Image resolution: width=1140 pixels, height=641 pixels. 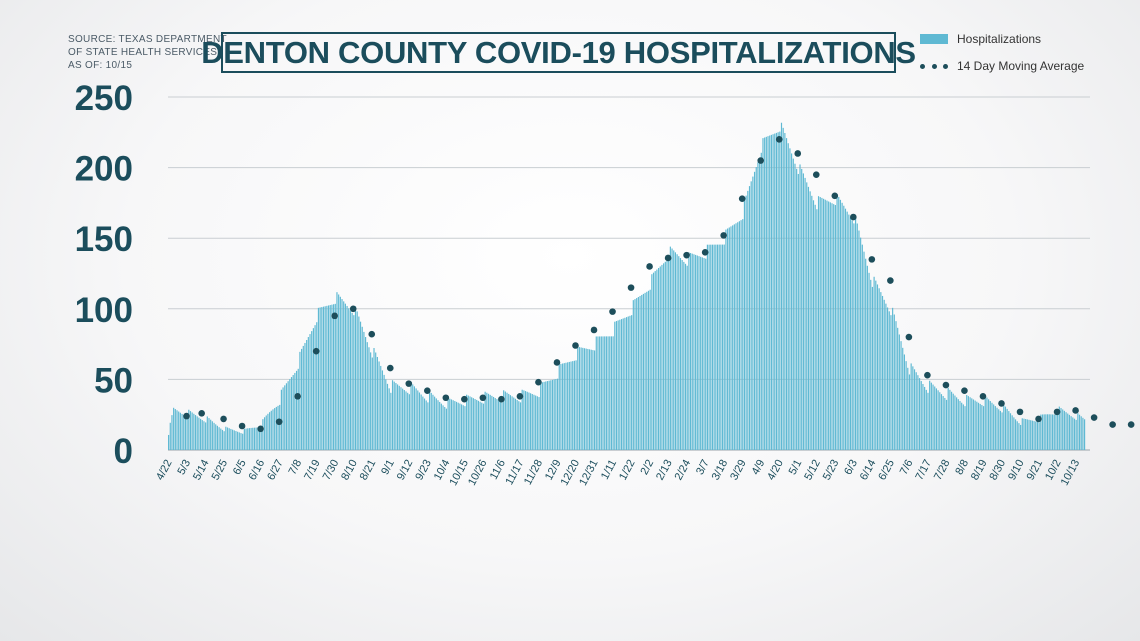 I want to click on chart-title-box: DENTON COUNTY COVID-19 HOSPITALIZATIONS, so click(x=558, y=52).